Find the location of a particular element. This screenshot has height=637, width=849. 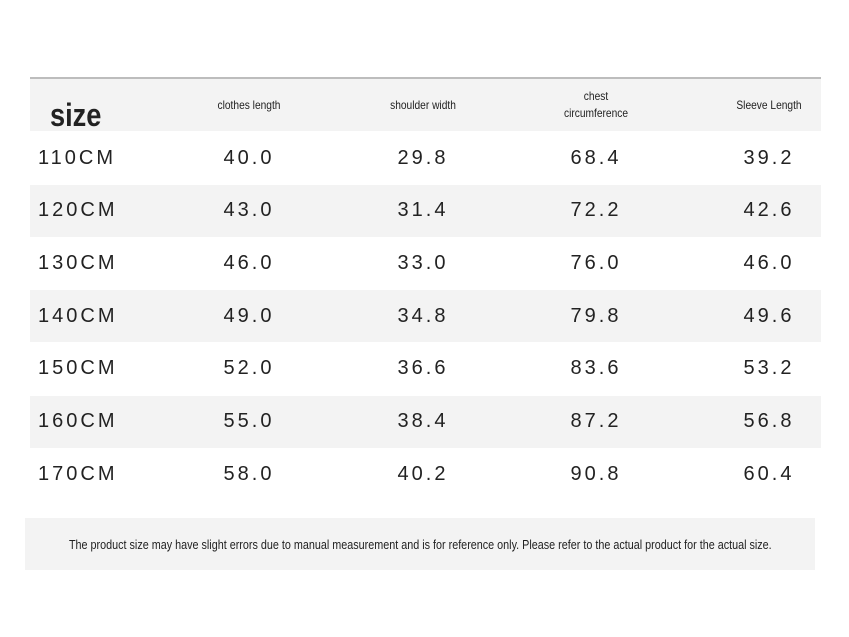

cell: 90.8 is located at coordinates (596, 473).